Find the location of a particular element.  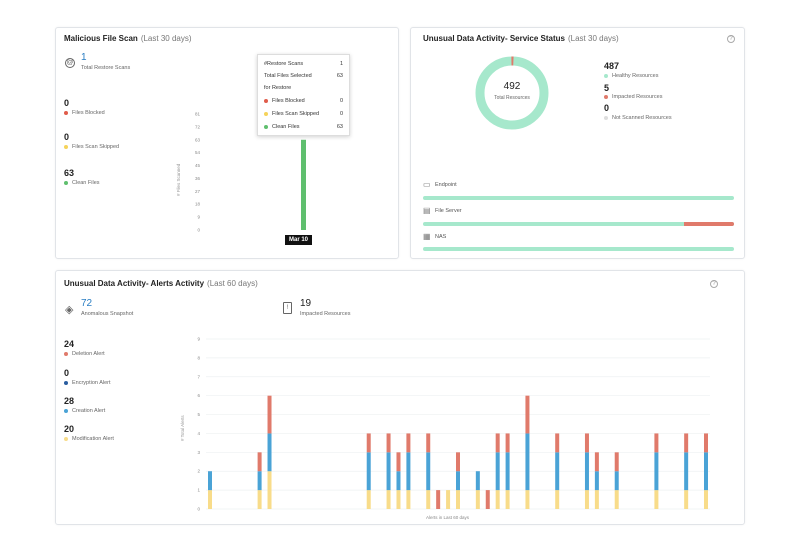

deletion-alert-value: 24 is located at coordinates (69, 344).